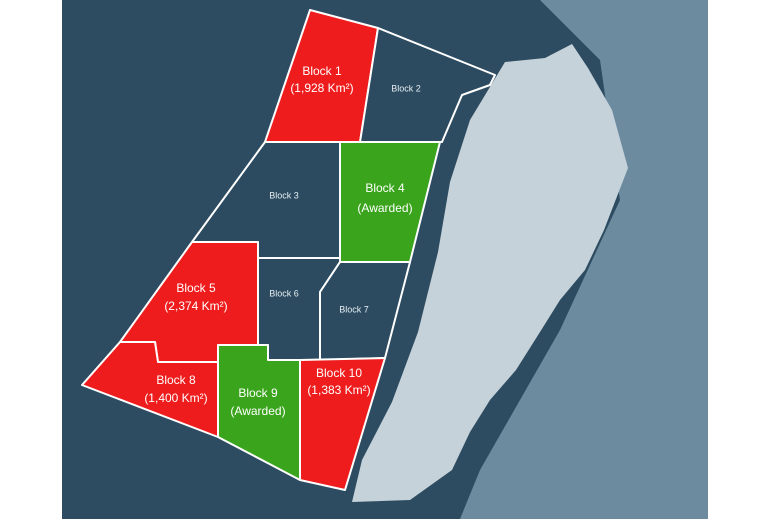  Describe the element at coordinates (175, 398) in the screenshot. I see `block-detail: (1,400 Km²)` at that location.